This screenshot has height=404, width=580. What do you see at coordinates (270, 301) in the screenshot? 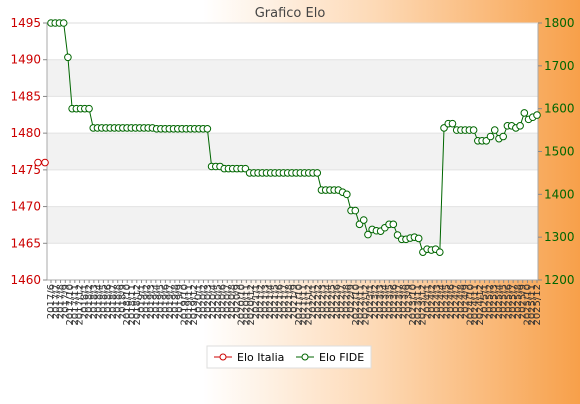
I see `x-tick-label: 2021/4` at bounding box center [270, 301].